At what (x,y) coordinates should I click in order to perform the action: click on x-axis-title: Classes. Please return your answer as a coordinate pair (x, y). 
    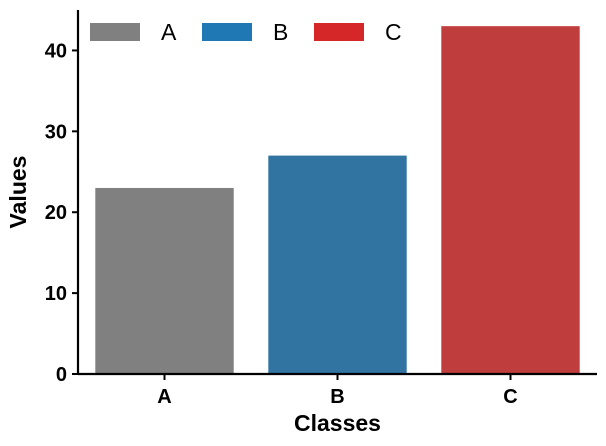
    Looking at the image, I should click on (337, 423).